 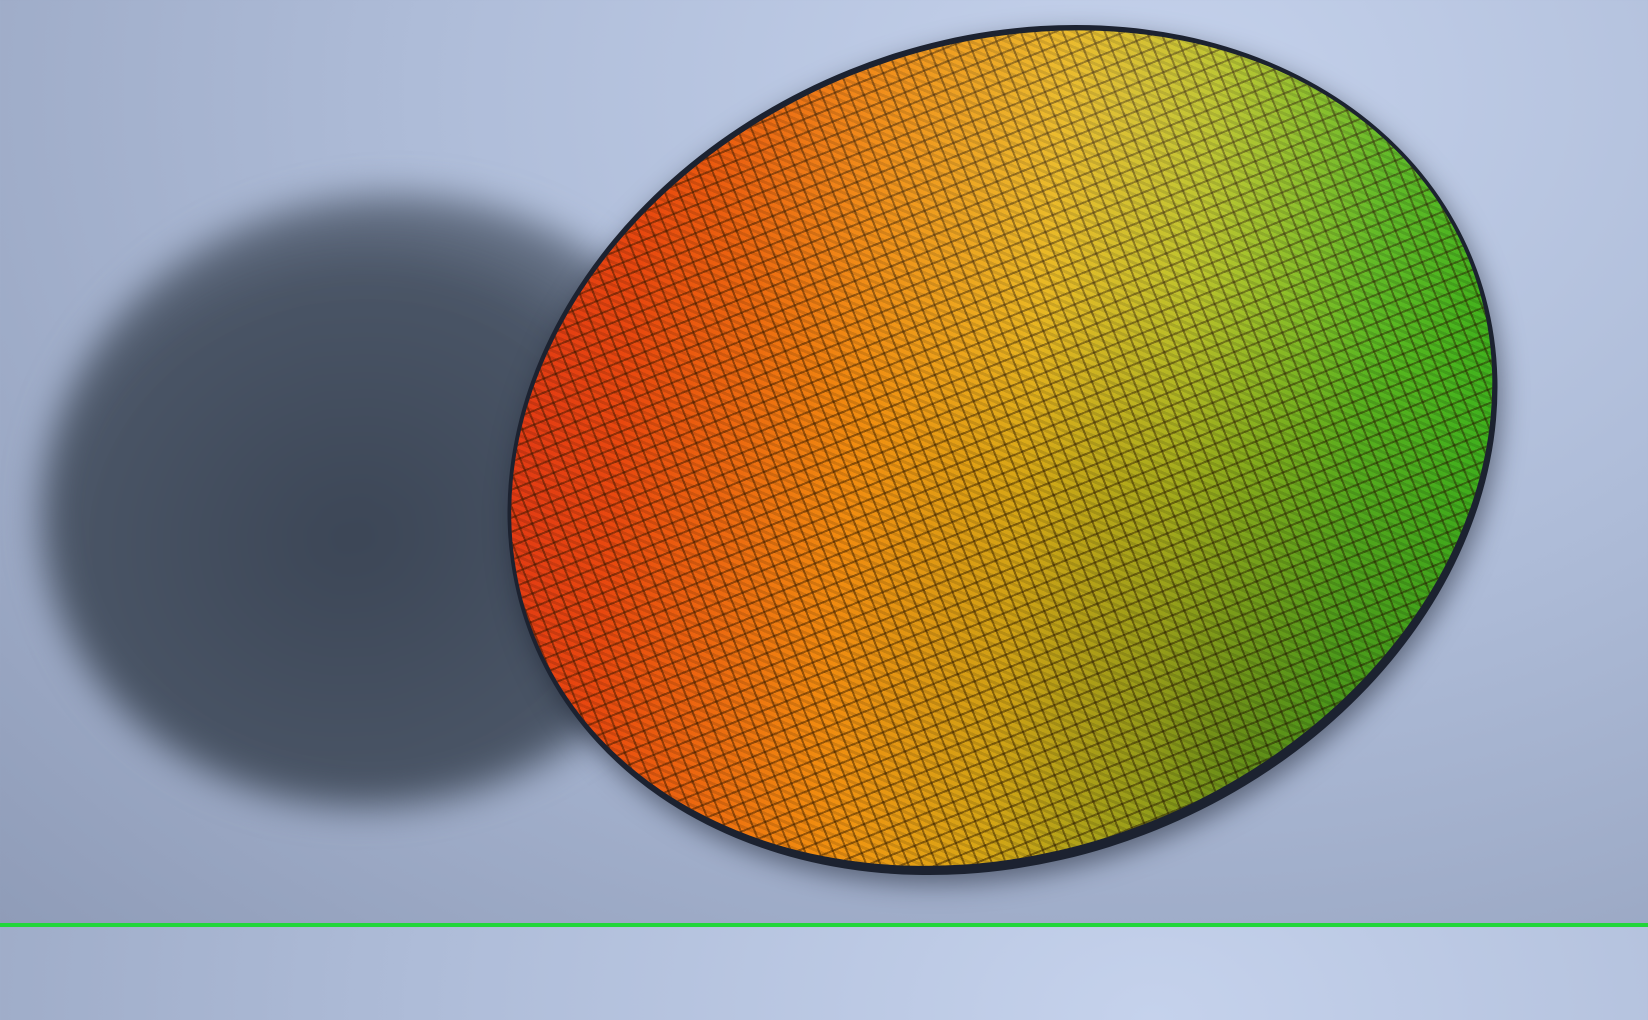 What do you see at coordinates (824, 925) in the screenshot?
I see `bottom-green-line` at bounding box center [824, 925].